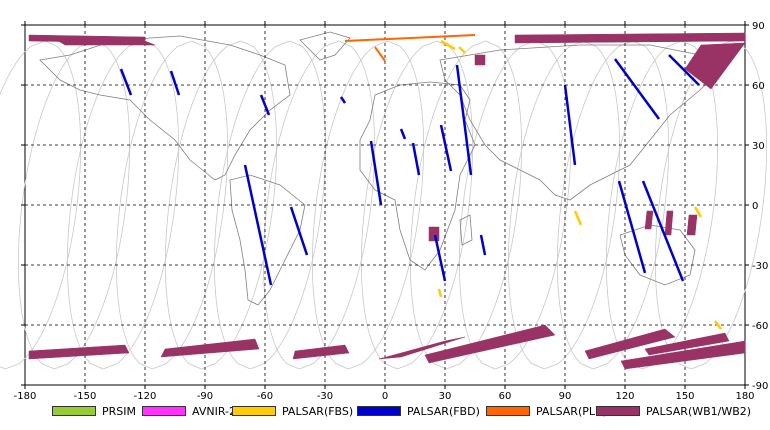  What do you see at coordinates (325, 395) in the screenshot?
I see `x-tick-label: -30` at bounding box center [325, 395].